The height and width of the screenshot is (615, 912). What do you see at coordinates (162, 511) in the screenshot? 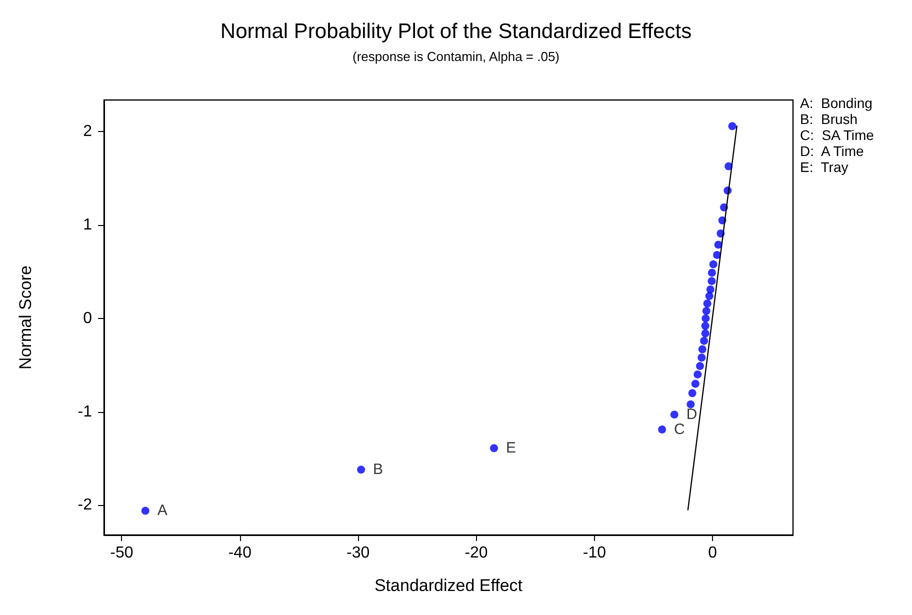
I see `data-label: A` at bounding box center [162, 511].